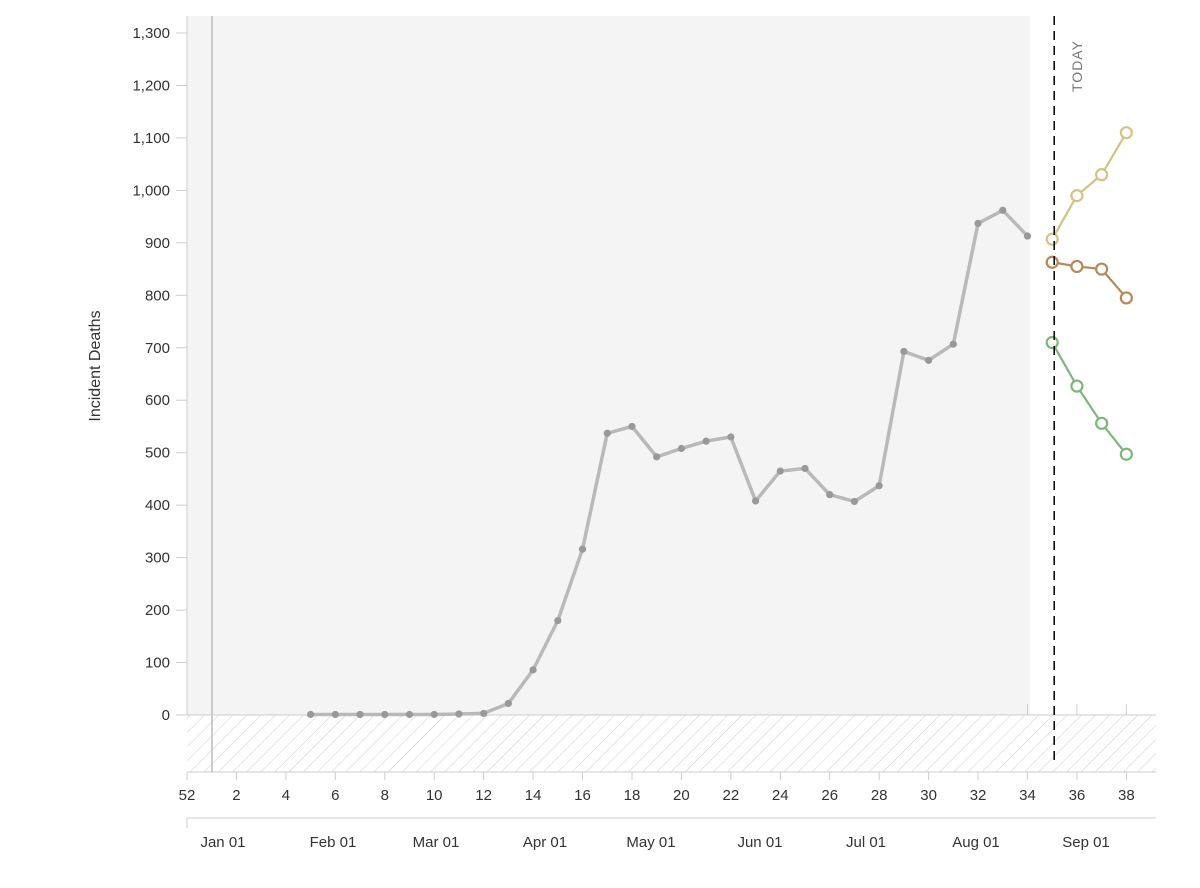 This screenshot has height=888, width=1200. I want to click on month-tick-label: Mar 01, so click(436, 842).